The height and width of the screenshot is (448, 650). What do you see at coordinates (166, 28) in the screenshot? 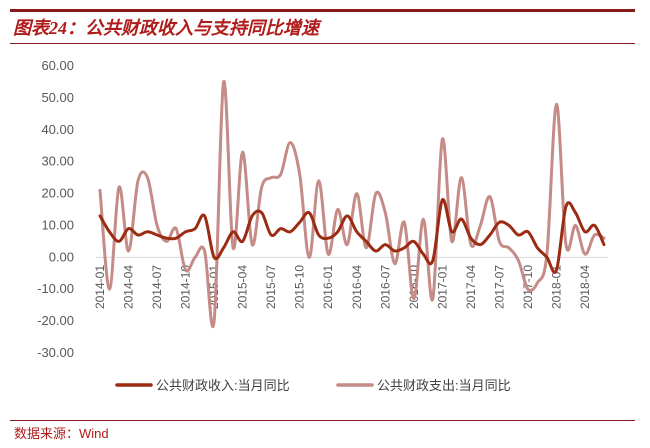
I see `figure-title: 图表24：公共财政收入与支持同比增速` at bounding box center [166, 28].